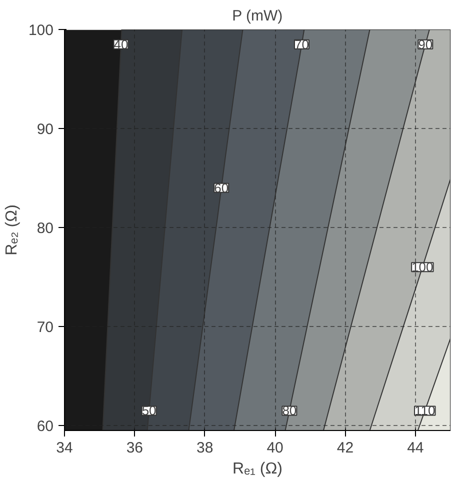 Image resolution: width=462 pixels, height=480 pixels. What do you see at coordinates (11, 230) in the screenshot?
I see `y-axis-title: Rₑ₂ (Ω)` at bounding box center [11, 230].